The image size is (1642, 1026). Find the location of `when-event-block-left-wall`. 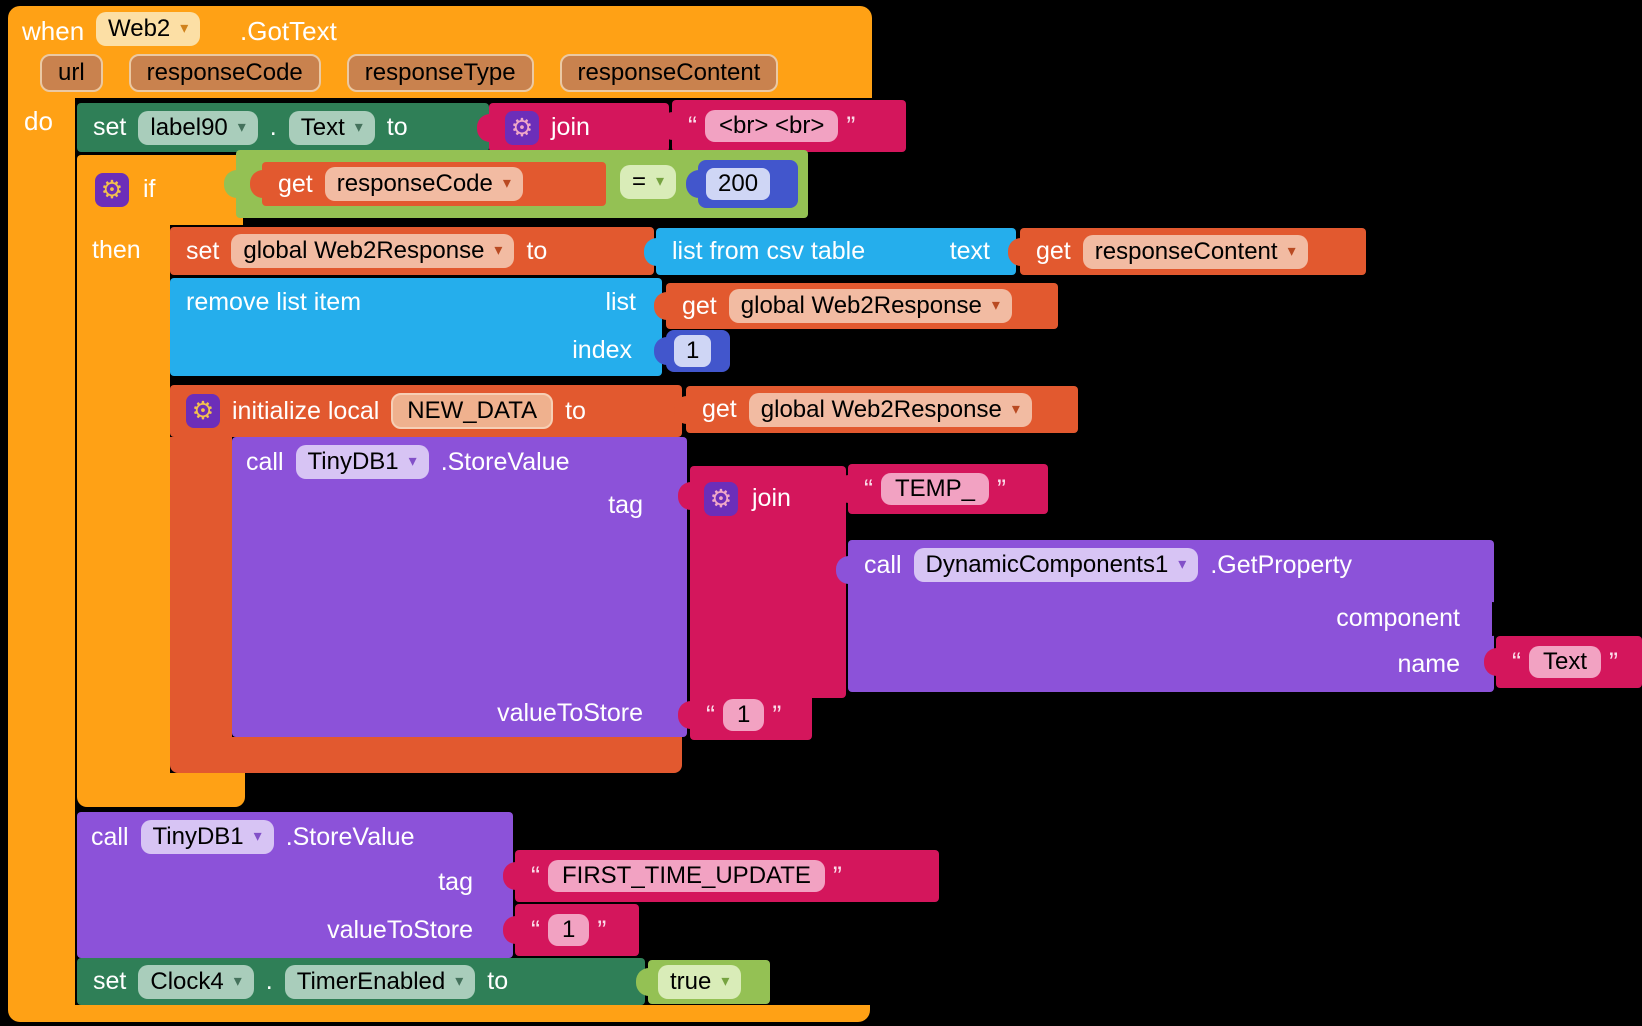

when-event-block-left-wall is located at coordinates (41, 551).